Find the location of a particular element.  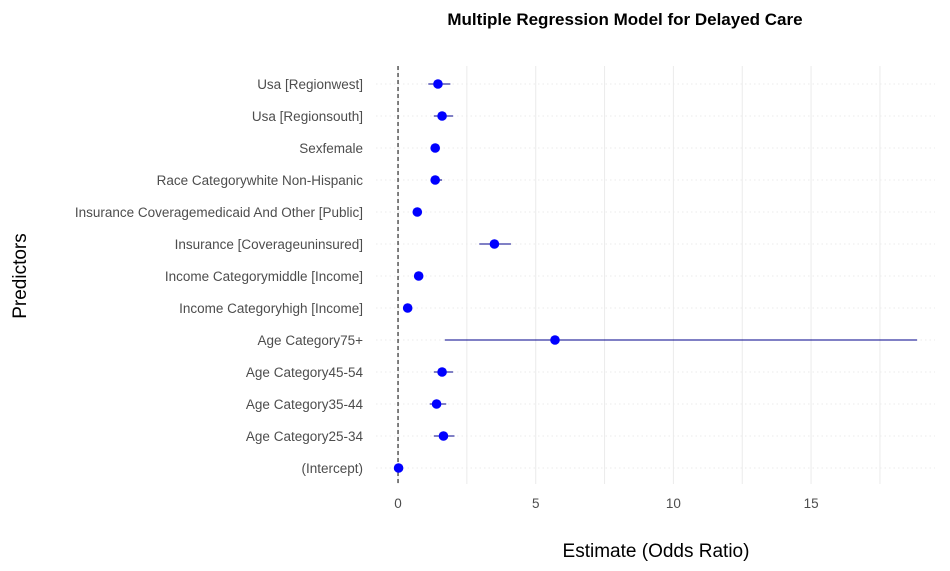

y-tick-label: Usa [Regionsouth] is located at coordinates (307, 116).